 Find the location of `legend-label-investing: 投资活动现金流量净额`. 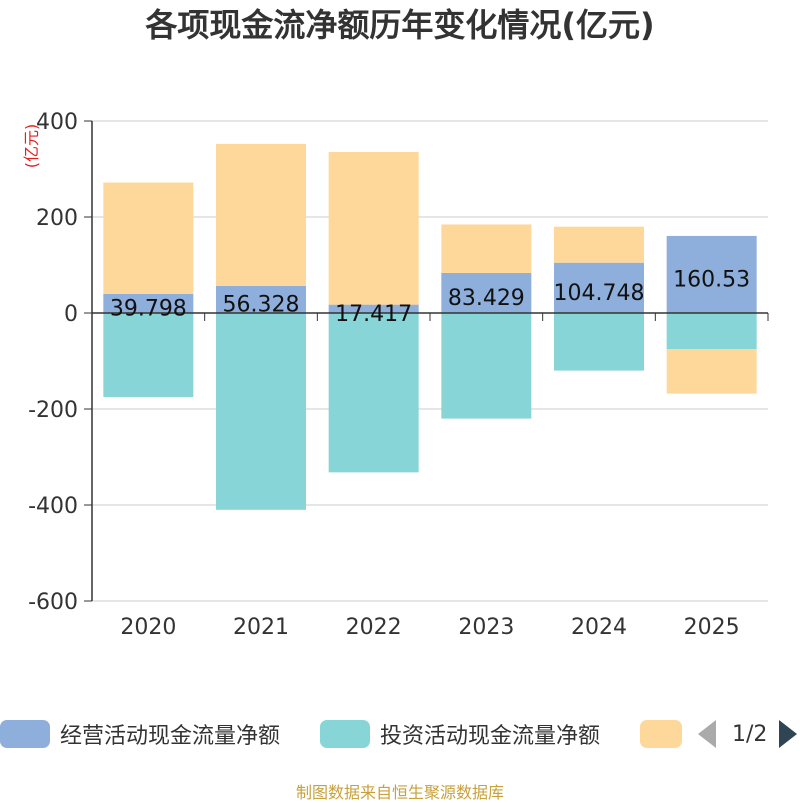

legend-label-investing: 投资活动现金流量净额 is located at coordinates (490, 736).